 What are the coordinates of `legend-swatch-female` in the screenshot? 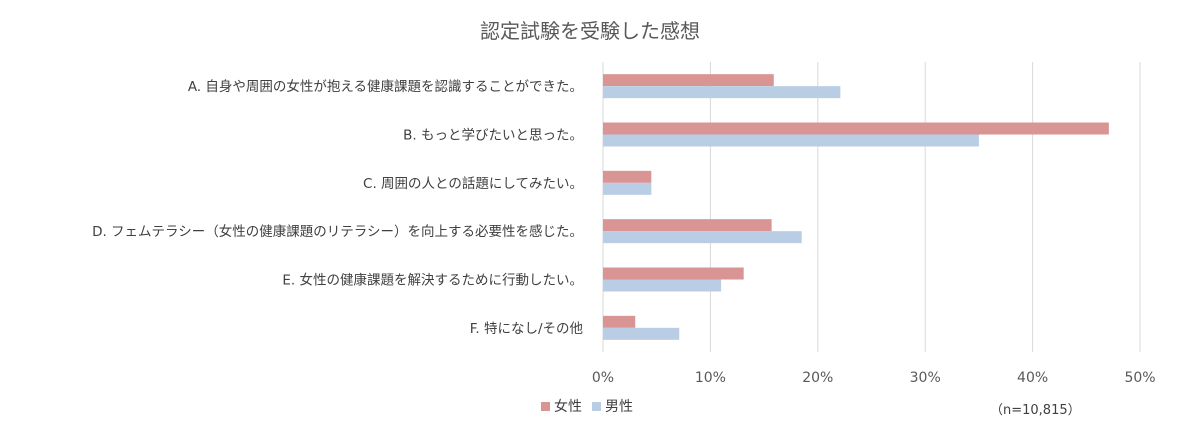 It's located at (545, 406).